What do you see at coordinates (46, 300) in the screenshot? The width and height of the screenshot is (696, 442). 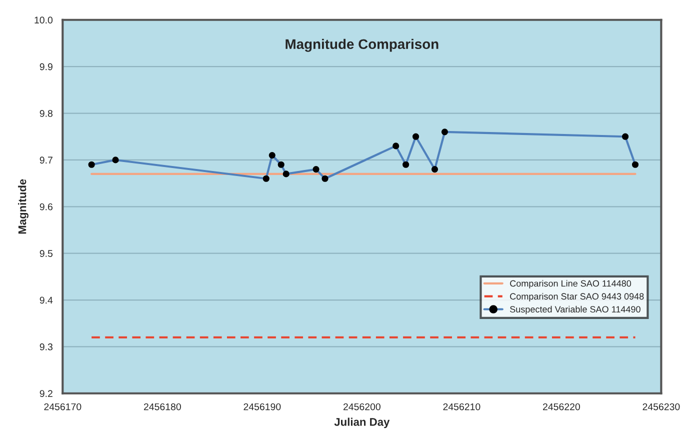 I see `y-tick-label: 9.4` at bounding box center [46, 300].